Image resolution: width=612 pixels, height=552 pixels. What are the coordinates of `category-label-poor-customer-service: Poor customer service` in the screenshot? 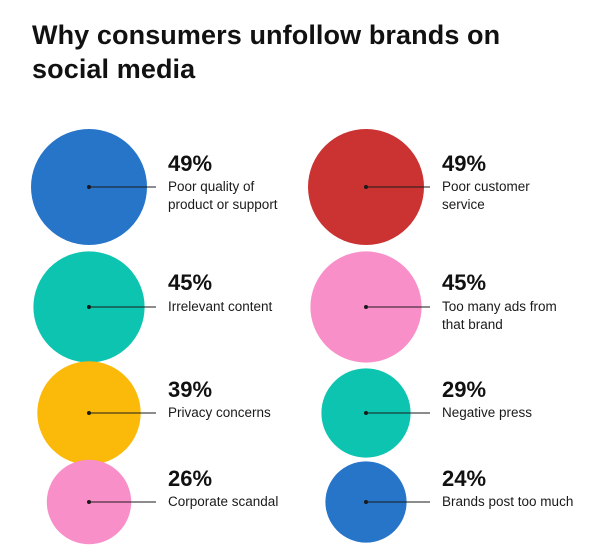 It's located at (517, 196).